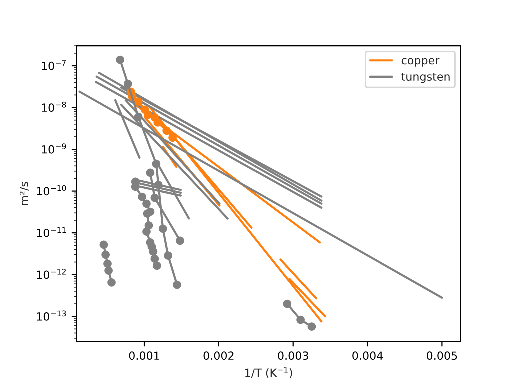 This screenshot has height=384, width=512. Describe the element at coordinates (442, 356) in the screenshot. I see `x-tick-label: 0.005` at that location.